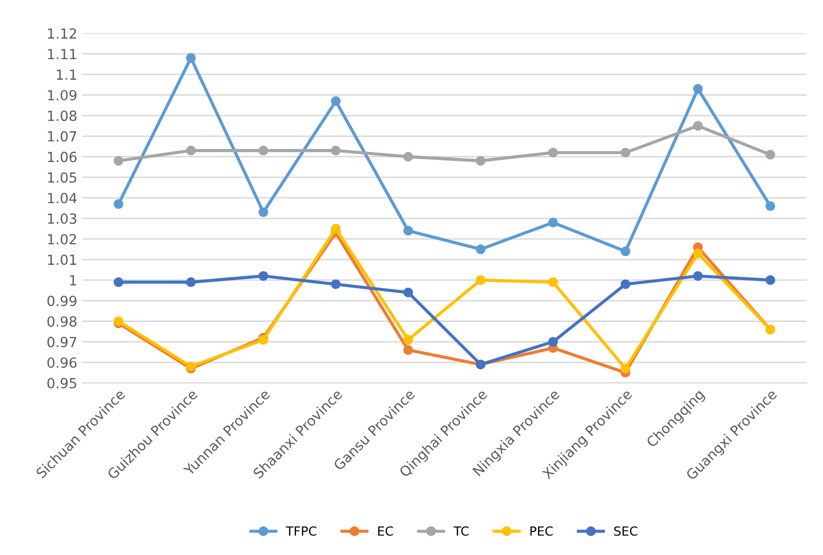 This screenshot has height=555, width=823. I want to click on y-tick-label: 1.08, so click(62, 116).